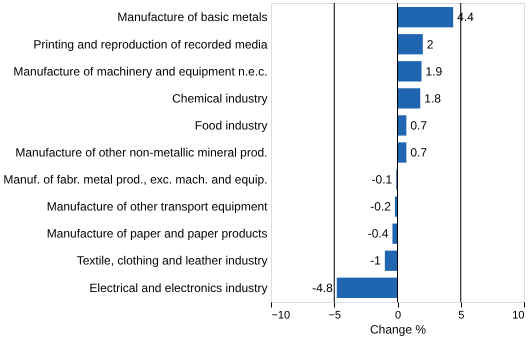 The image size is (531, 337). Describe the element at coordinates (335, 316) in the screenshot. I see `x-tick-label: −5` at that location.